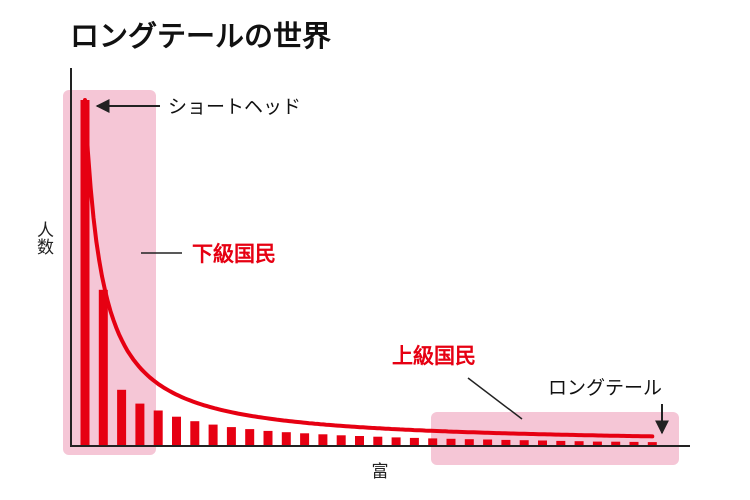  What do you see at coordinates (43, 238) in the screenshot?
I see `y-axis-label: 人数` at bounding box center [43, 238].